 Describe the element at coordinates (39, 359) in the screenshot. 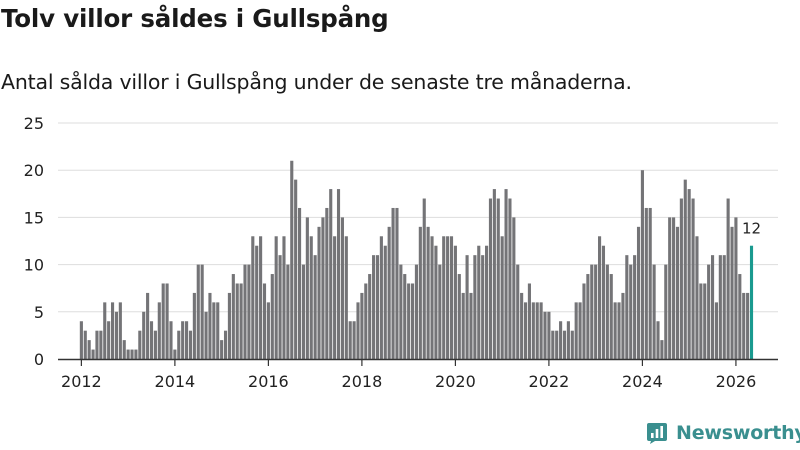

I see `y-tick-label: 0` at that location.